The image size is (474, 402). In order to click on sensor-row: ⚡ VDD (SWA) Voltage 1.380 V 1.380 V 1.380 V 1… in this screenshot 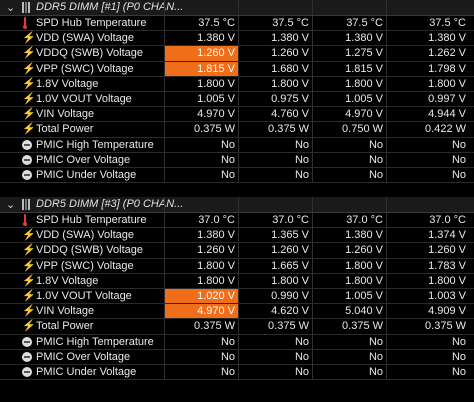, I will do `click(237, 39)`.